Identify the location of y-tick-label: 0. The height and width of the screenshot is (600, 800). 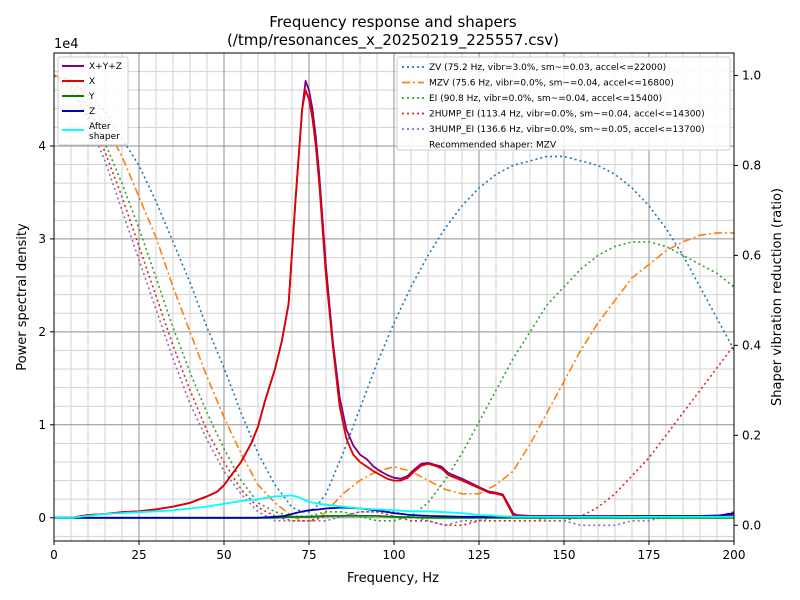
(42, 518).